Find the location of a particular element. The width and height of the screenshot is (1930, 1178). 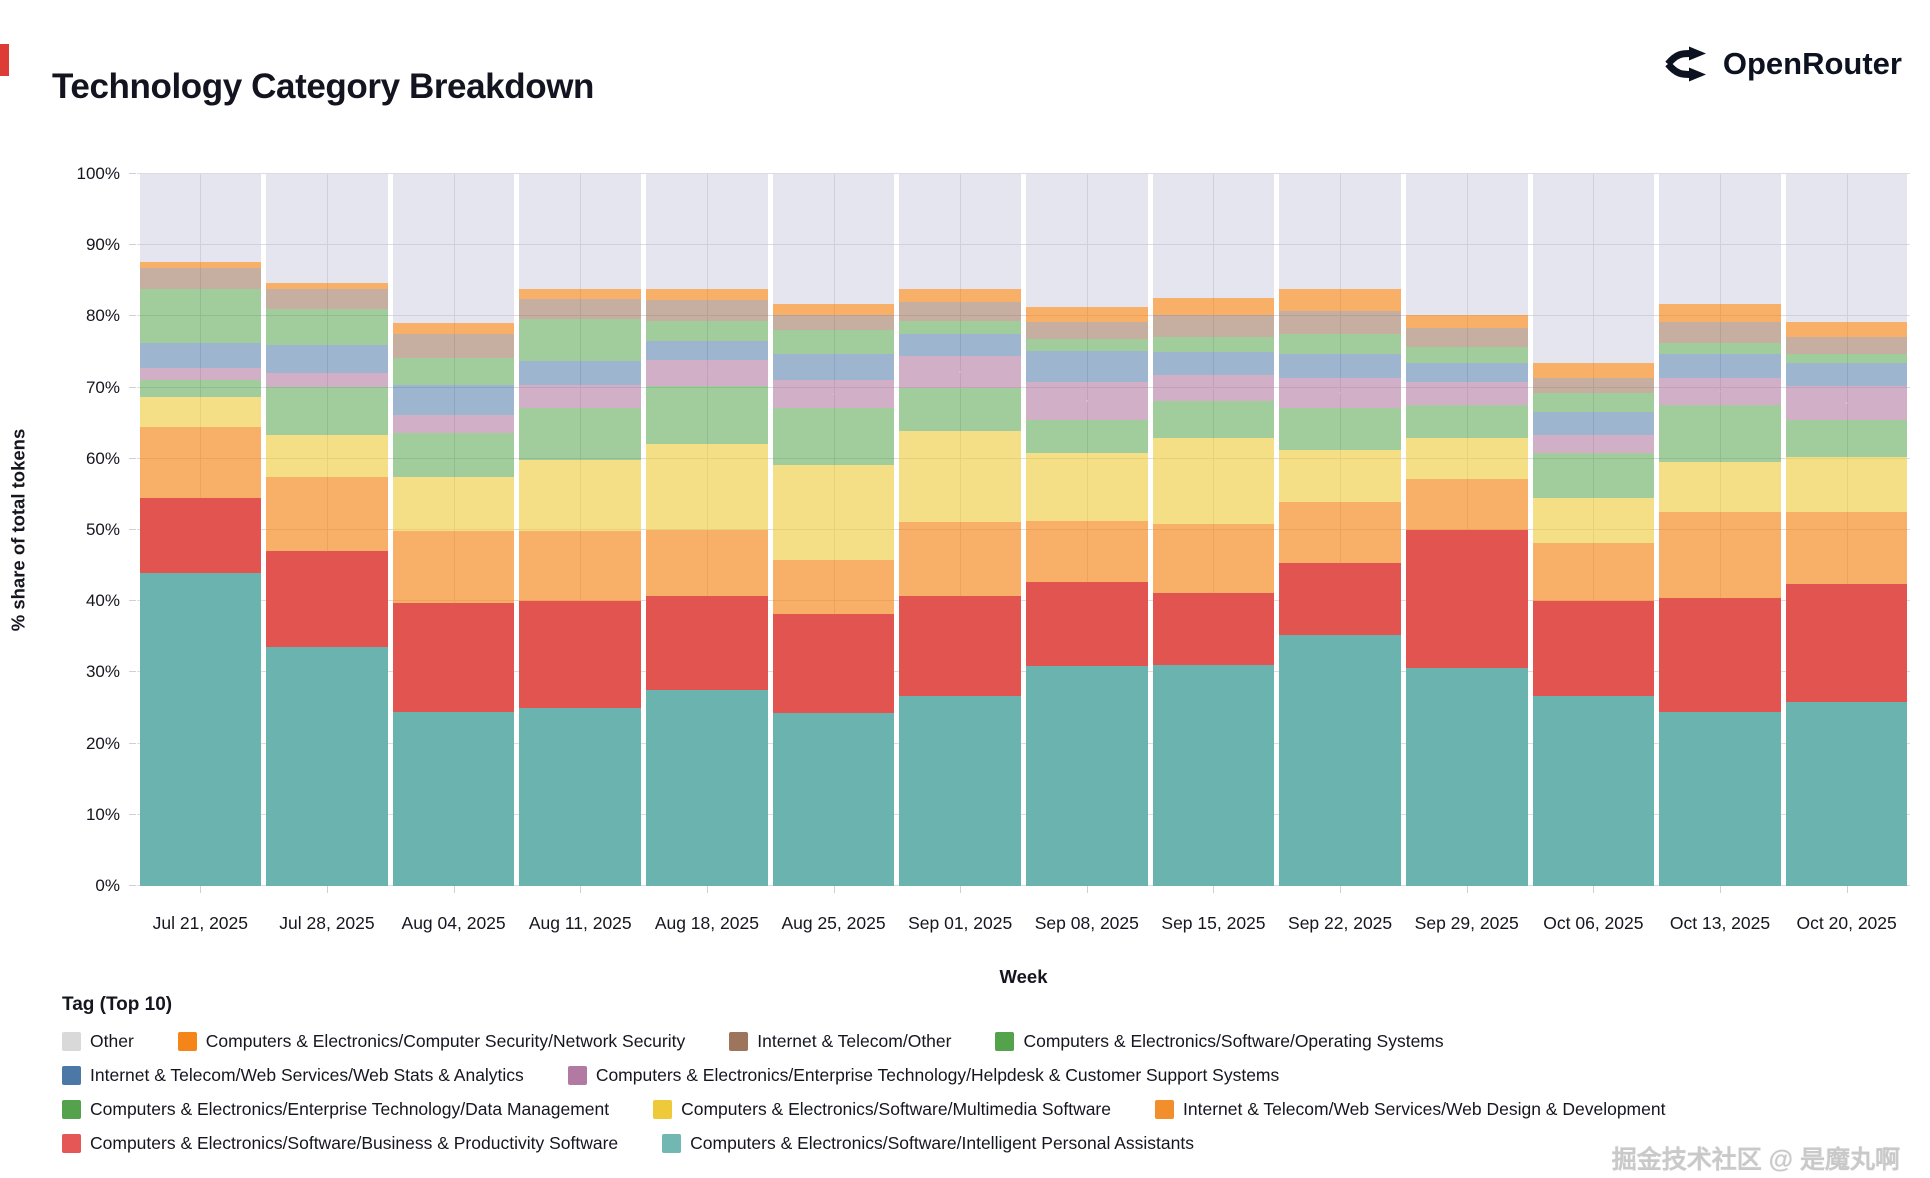

openrouter-logo: OpenRouter is located at coordinates (1783, 64).